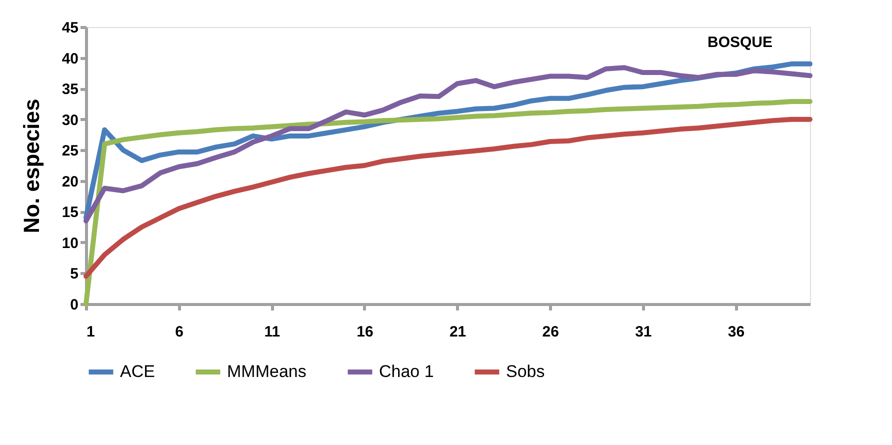 The height and width of the screenshot is (445, 892). I want to click on y-tick-label: 40, so click(70, 59).